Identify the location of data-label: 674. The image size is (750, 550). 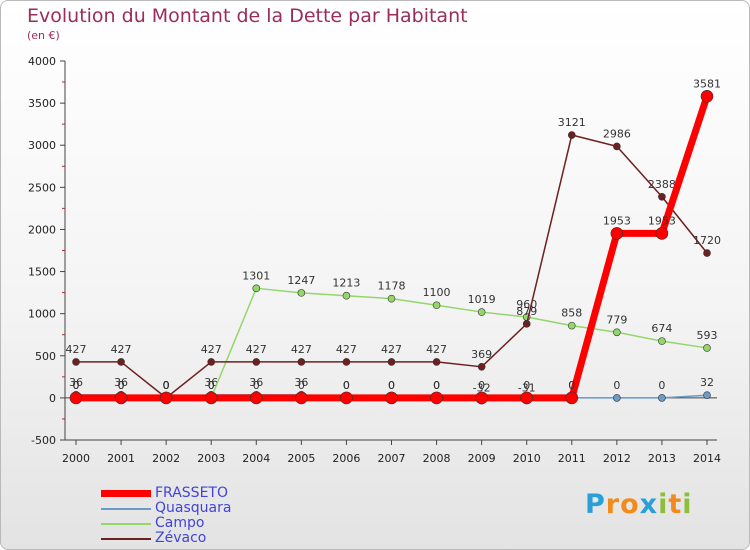
(661, 328).